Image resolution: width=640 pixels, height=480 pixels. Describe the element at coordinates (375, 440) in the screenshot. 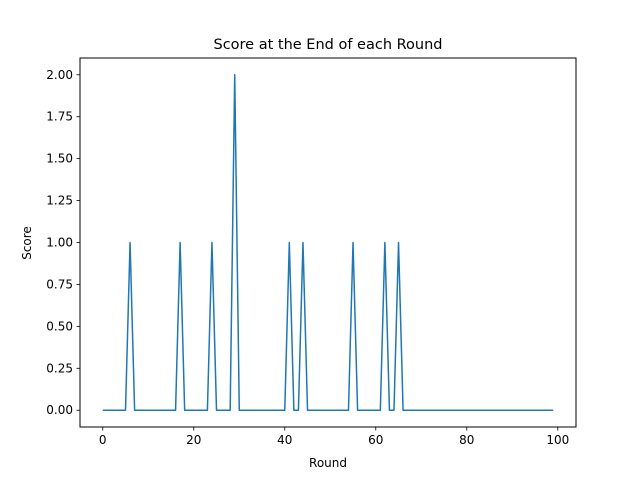

I see `x-tick-label: 60` at that location.